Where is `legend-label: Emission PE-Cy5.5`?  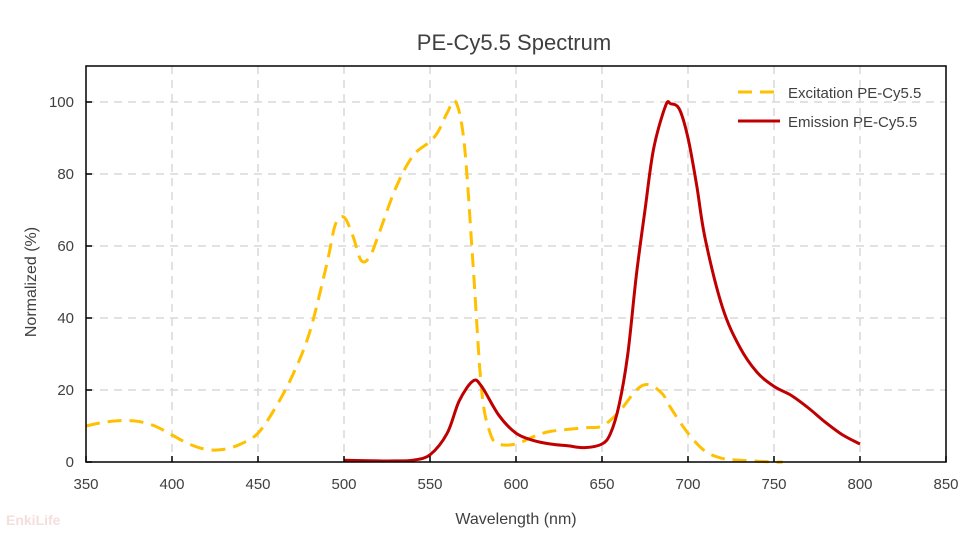
legend-label: Emission PE-Cy5.5 is located at coordinates (852, 122).